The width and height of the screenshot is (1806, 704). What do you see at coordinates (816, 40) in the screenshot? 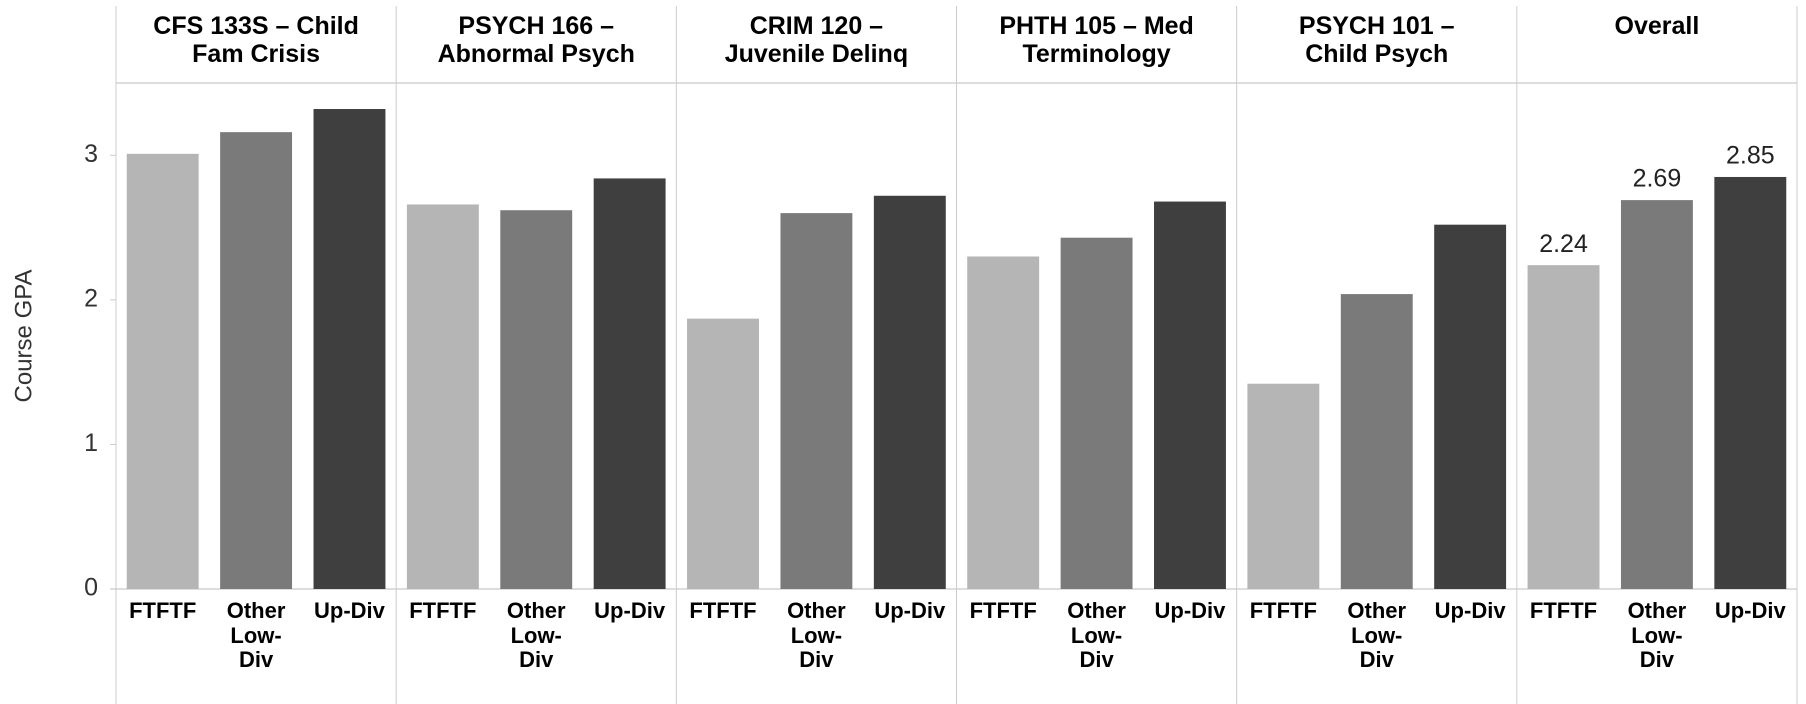
I see `panel-title: CRIM 120 – Juvenile Delinq` at bounding box center [816, 40].